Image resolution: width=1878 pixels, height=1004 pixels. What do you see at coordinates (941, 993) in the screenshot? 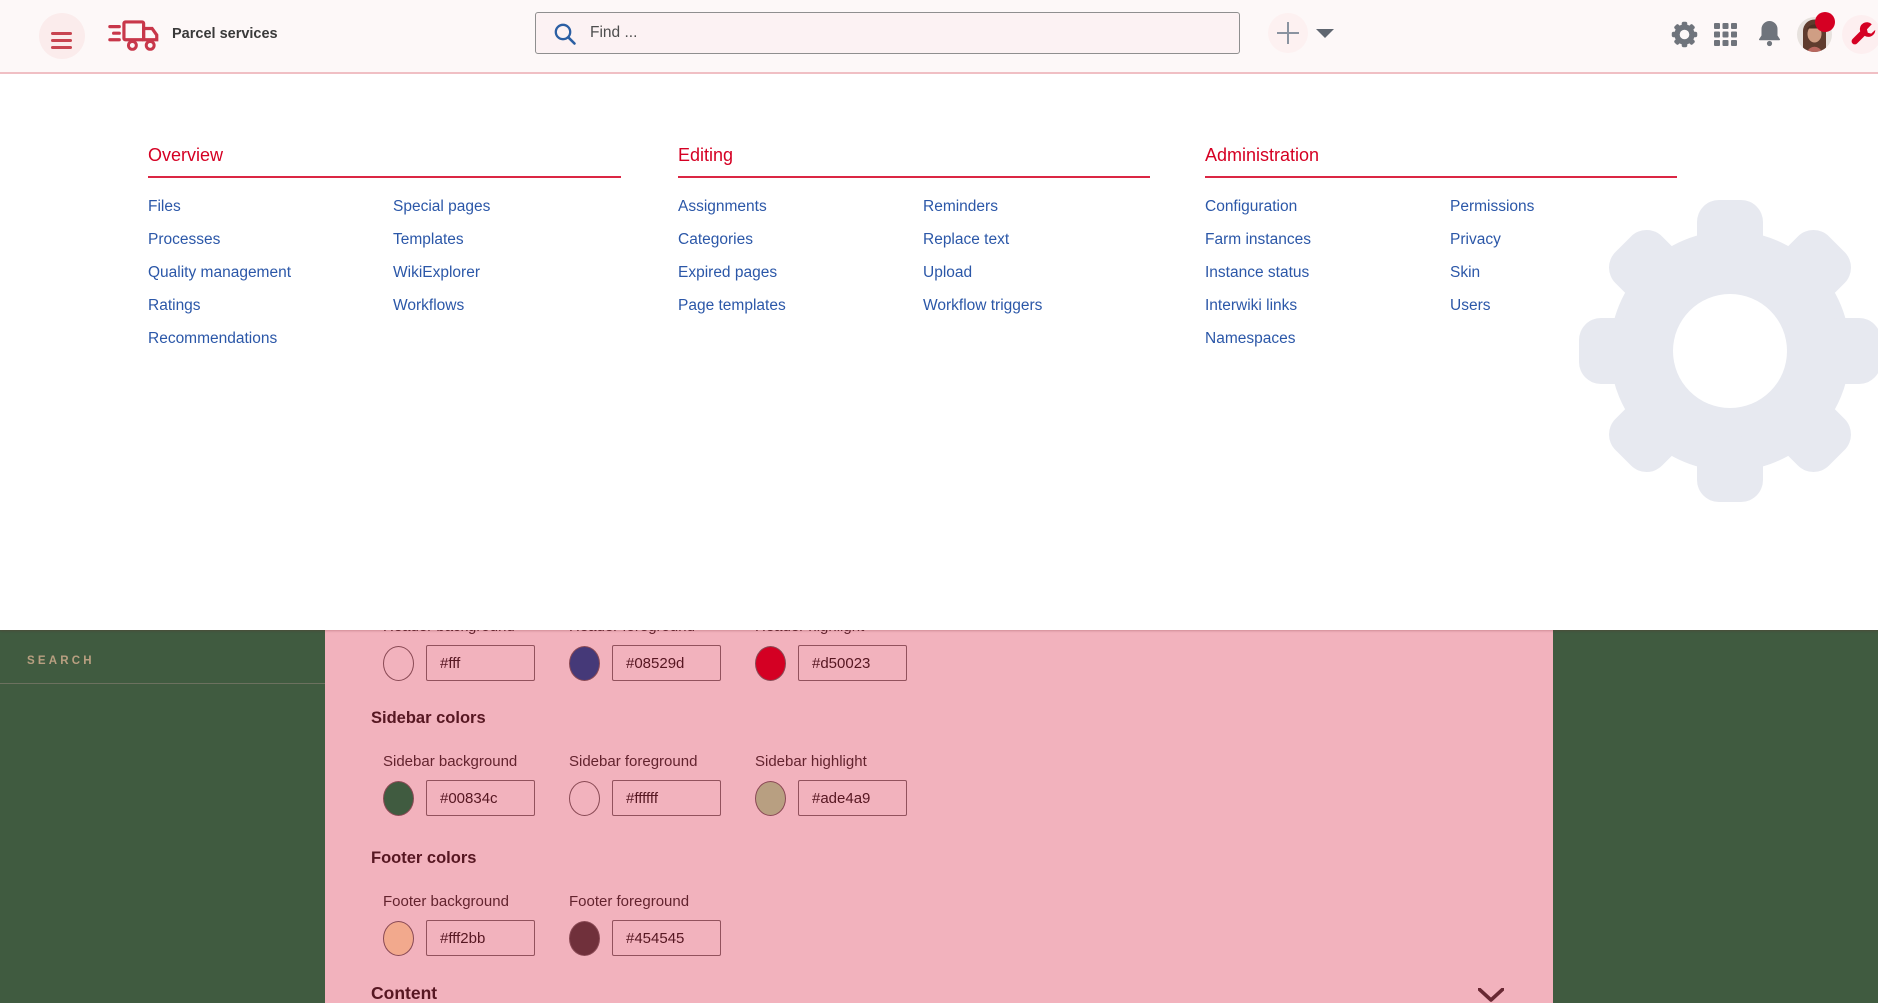
I see `content-section-header: Content` at bounding box center [941, 993].